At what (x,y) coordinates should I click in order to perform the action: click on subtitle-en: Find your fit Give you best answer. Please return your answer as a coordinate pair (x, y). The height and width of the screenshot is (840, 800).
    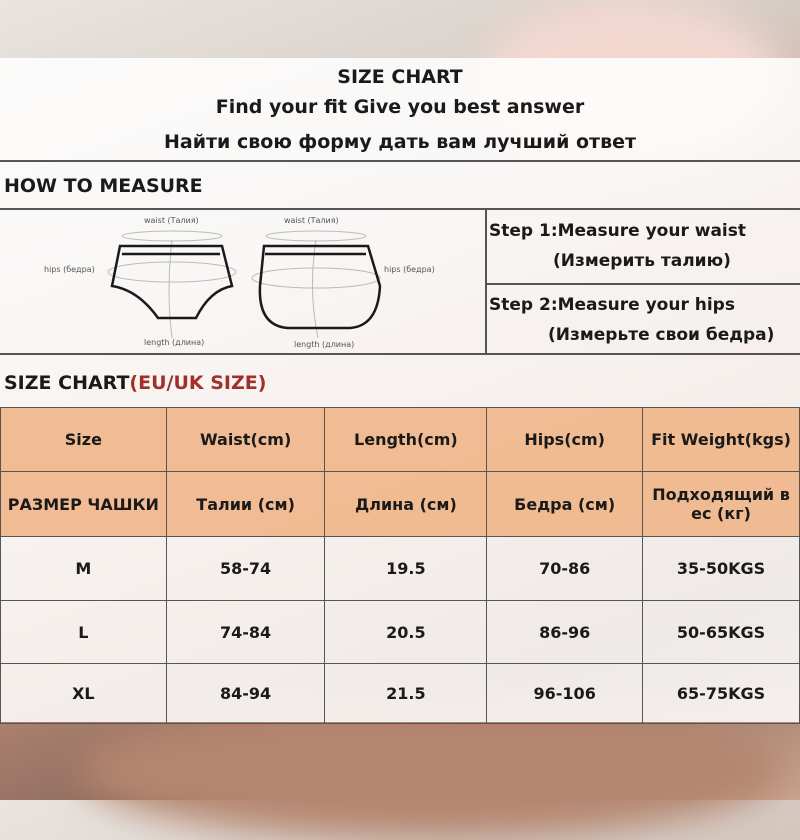
    Looking at the image, I should click on (400, 107).